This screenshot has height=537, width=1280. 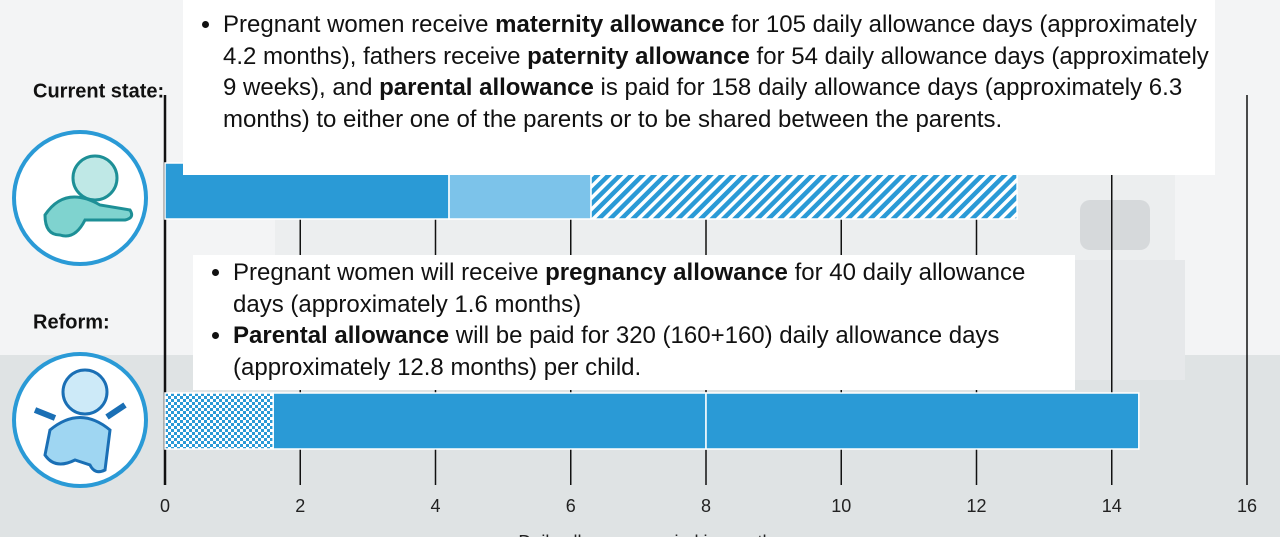 I want to click on annotation-text: parental allowance, so click(x=486, y=87).